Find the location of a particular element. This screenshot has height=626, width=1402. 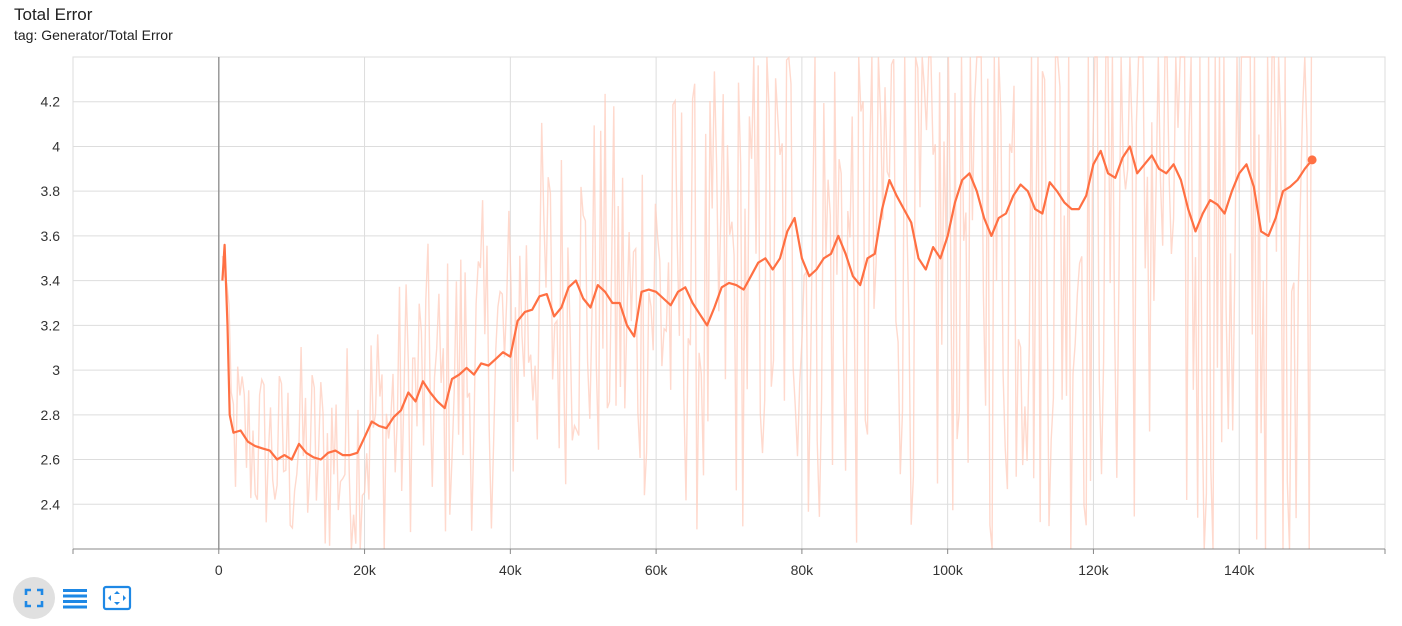

reset-zoom-button is located at coordinates (117, 598).